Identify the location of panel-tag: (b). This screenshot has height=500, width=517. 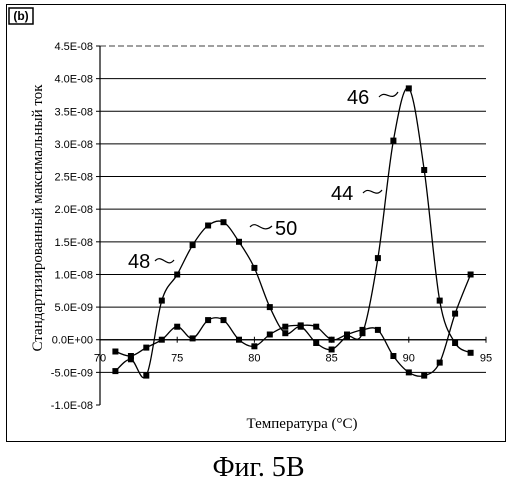
(21, 16).